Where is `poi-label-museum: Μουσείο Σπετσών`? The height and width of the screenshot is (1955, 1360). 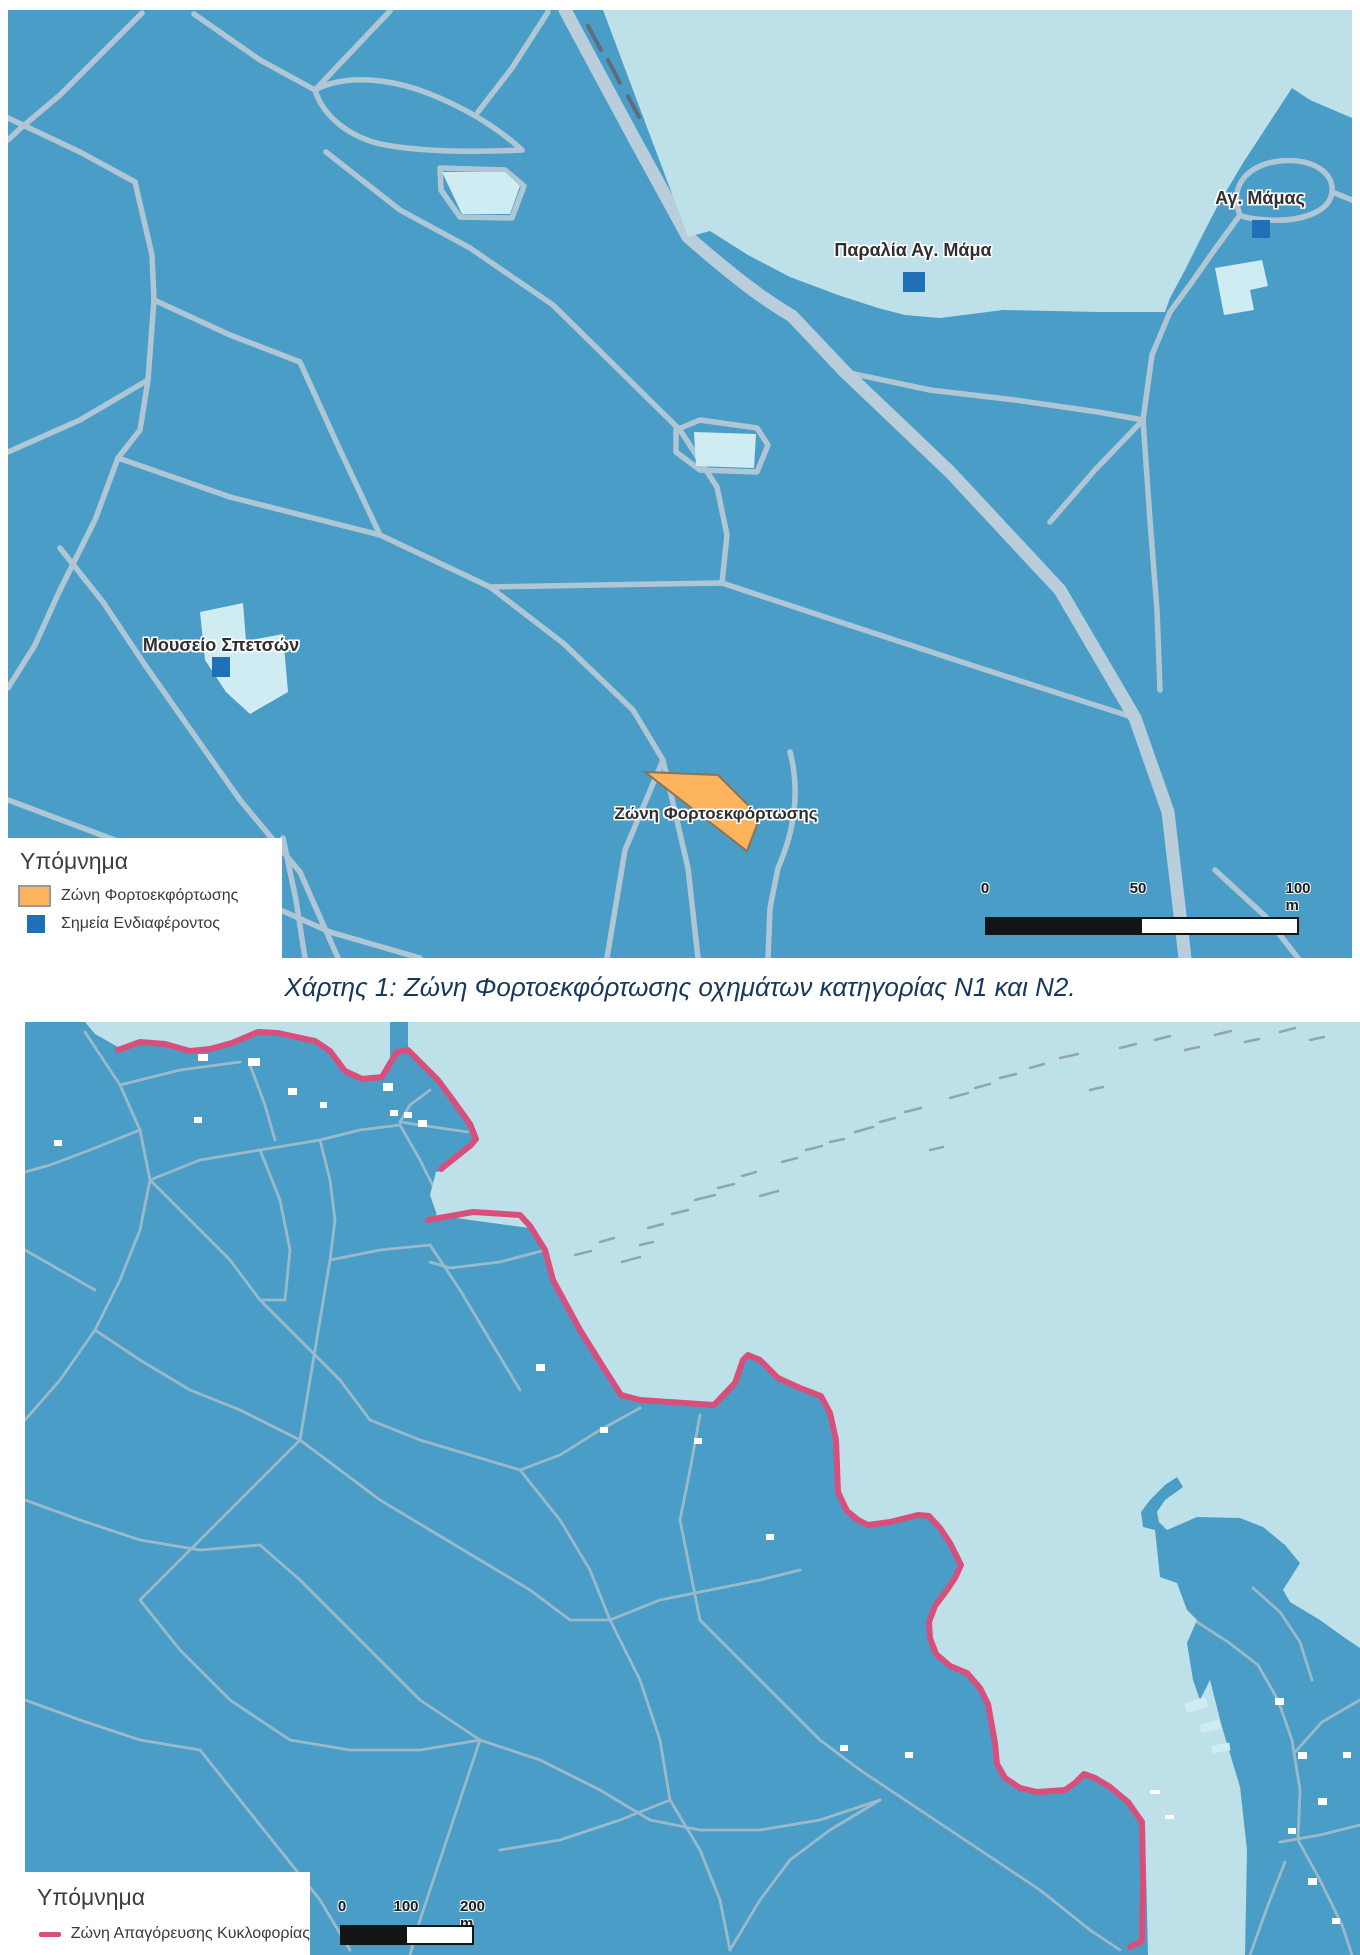
poi-label-museum: Μουσείο Σπετσών is located at coordinates (221, 645).